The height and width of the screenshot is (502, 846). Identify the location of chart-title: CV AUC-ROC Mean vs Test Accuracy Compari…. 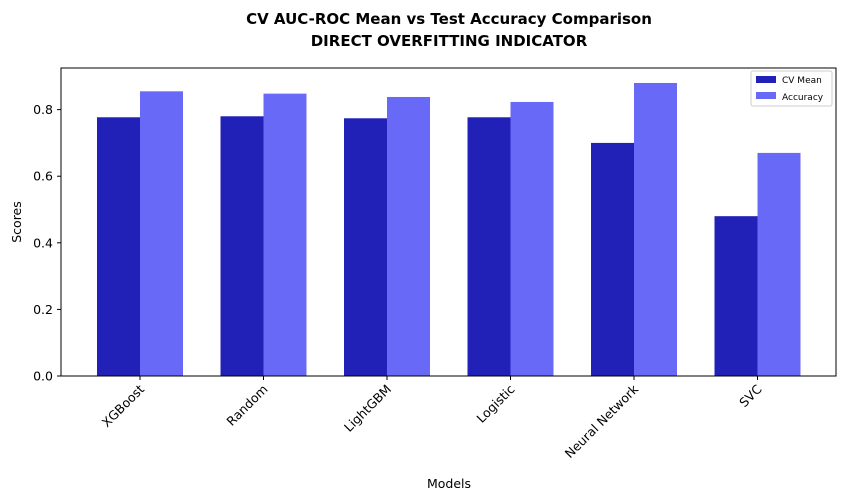
(449, 19).